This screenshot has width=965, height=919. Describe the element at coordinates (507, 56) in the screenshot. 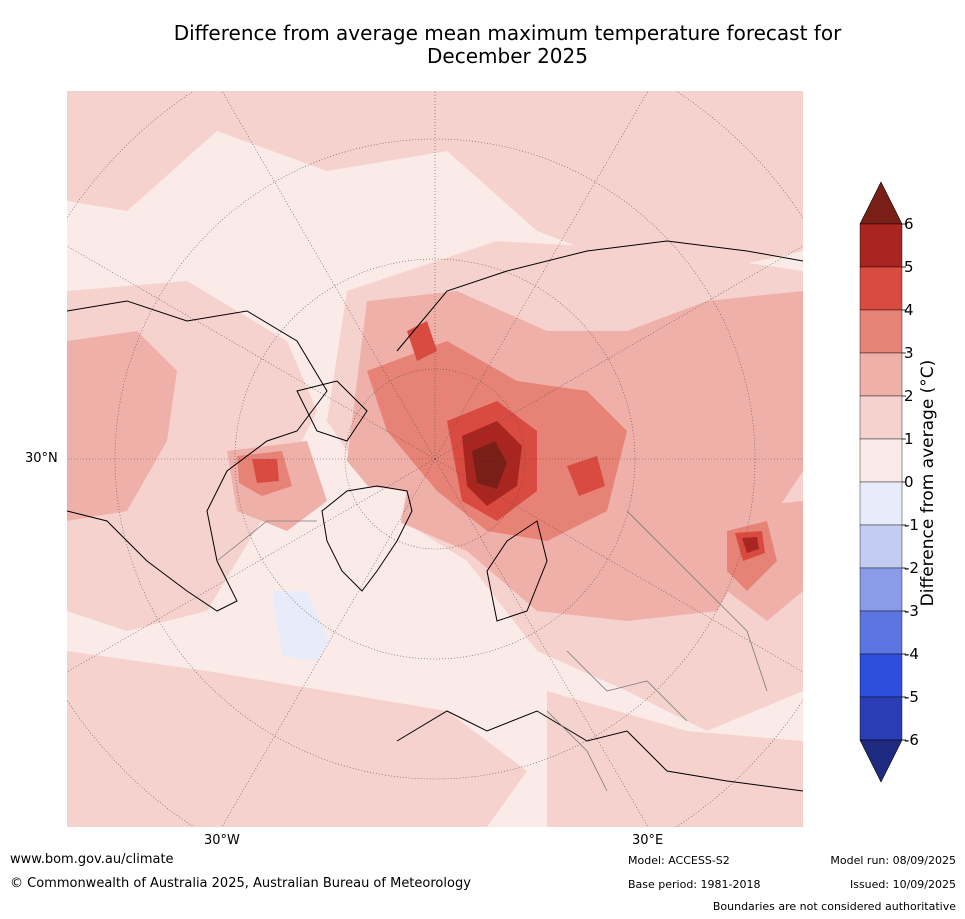

I see `title-line-2: December 2025` at that location.